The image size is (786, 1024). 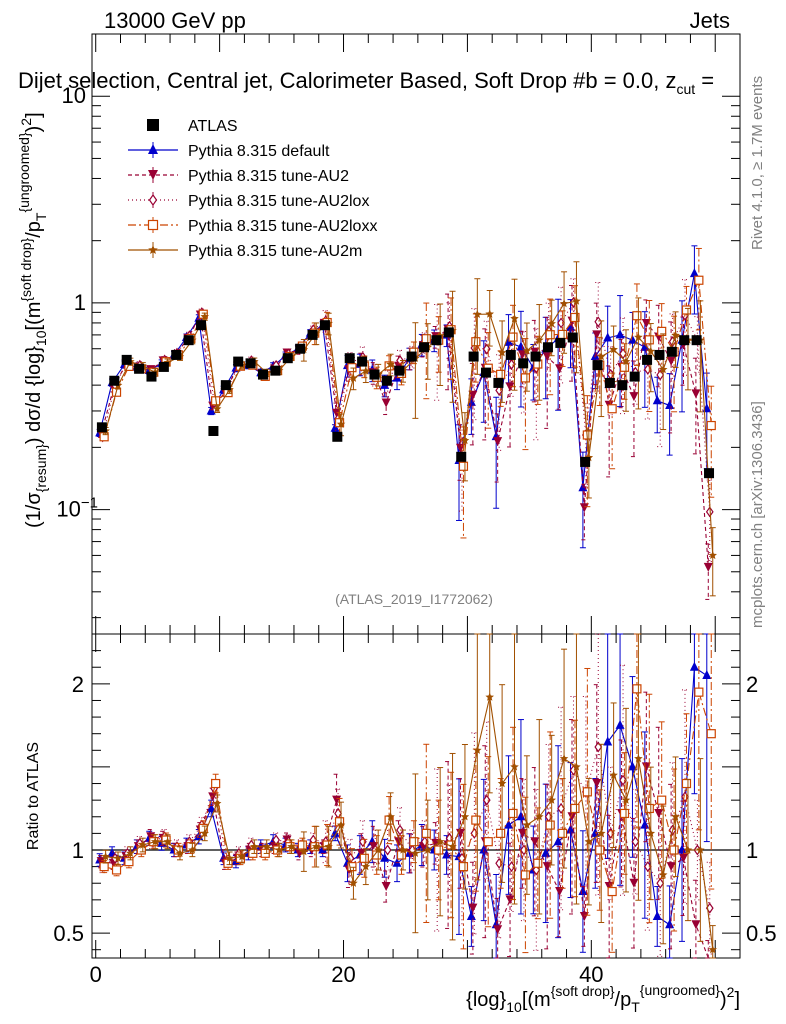 I want to click on x-axis-label: {log}10[(m{soft drop}/pT{ungroomed})2], so click(x=603, y=998).